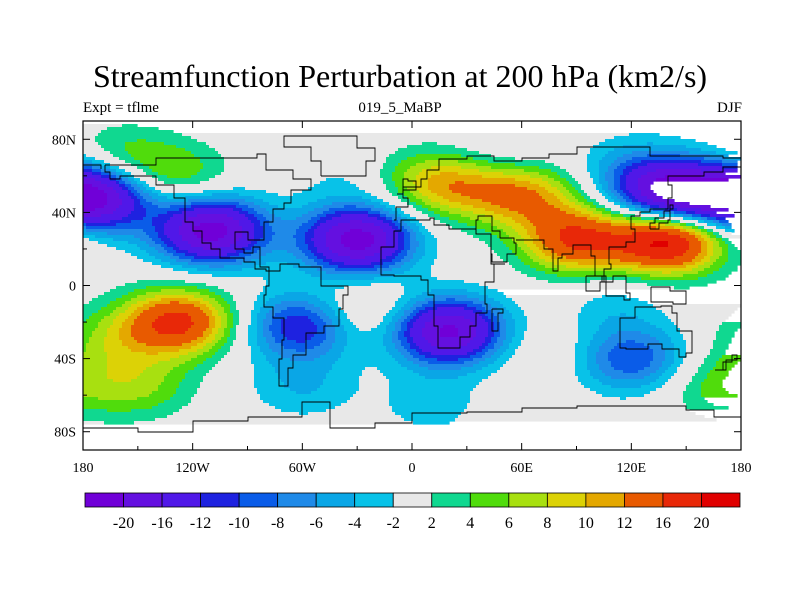 Image resolution: width=800 pixels, height=600 pixels. What do you see at coordinates (412, 468) in the screenshot?
I see `x-tick-label: 0` at bounding box center [412, 468].